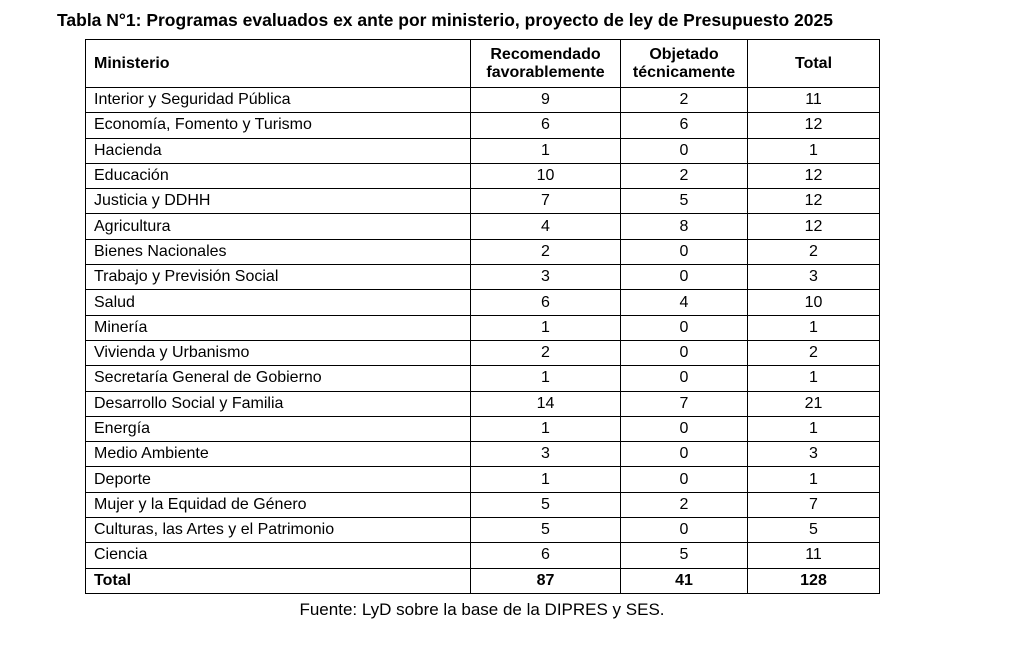 Image resolution: width=1024 pixels, height=662 pixels. What do you see at coordinates (813, 580) in the screenshot?
I see `total-value: 128` at bounding box center [813, 580].